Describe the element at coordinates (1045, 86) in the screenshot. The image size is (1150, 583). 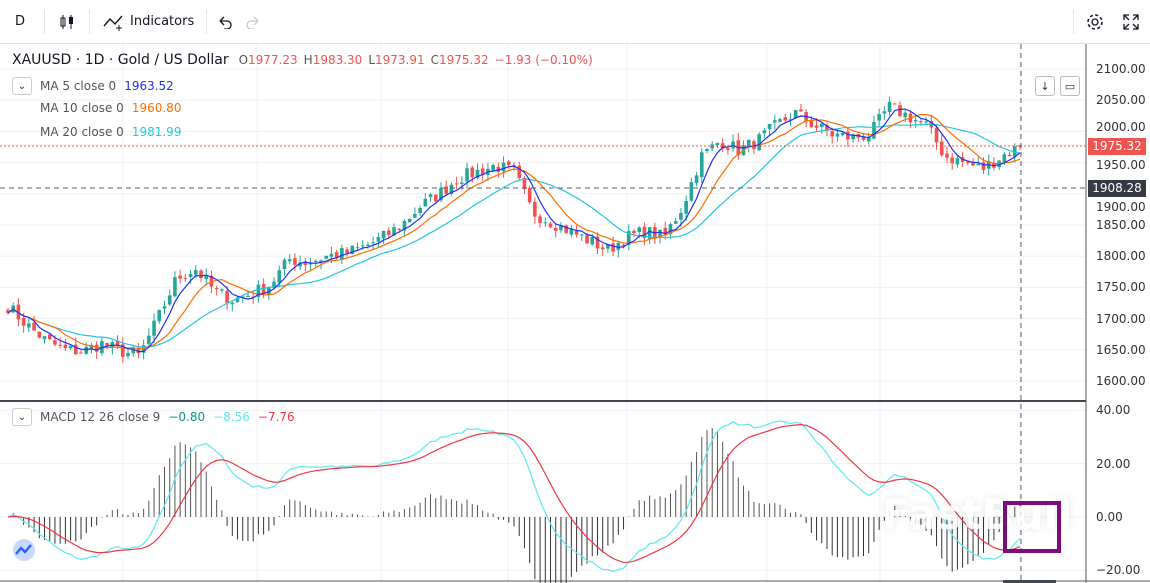
I see `scroll-down-button: ↓` at that location.